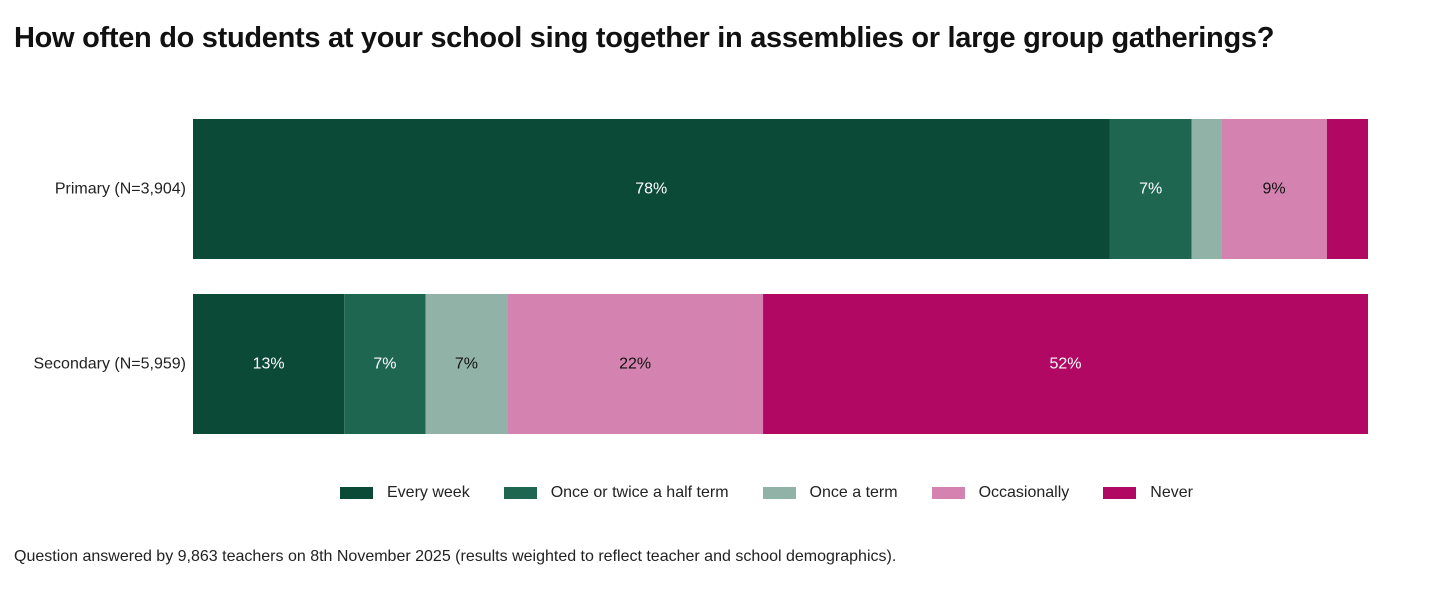 This screenshot has height=600, width=1440. Describe the element at coordinates (428, 492) in the screenshot. I see `legend-label-every-week: Every week` at that location.